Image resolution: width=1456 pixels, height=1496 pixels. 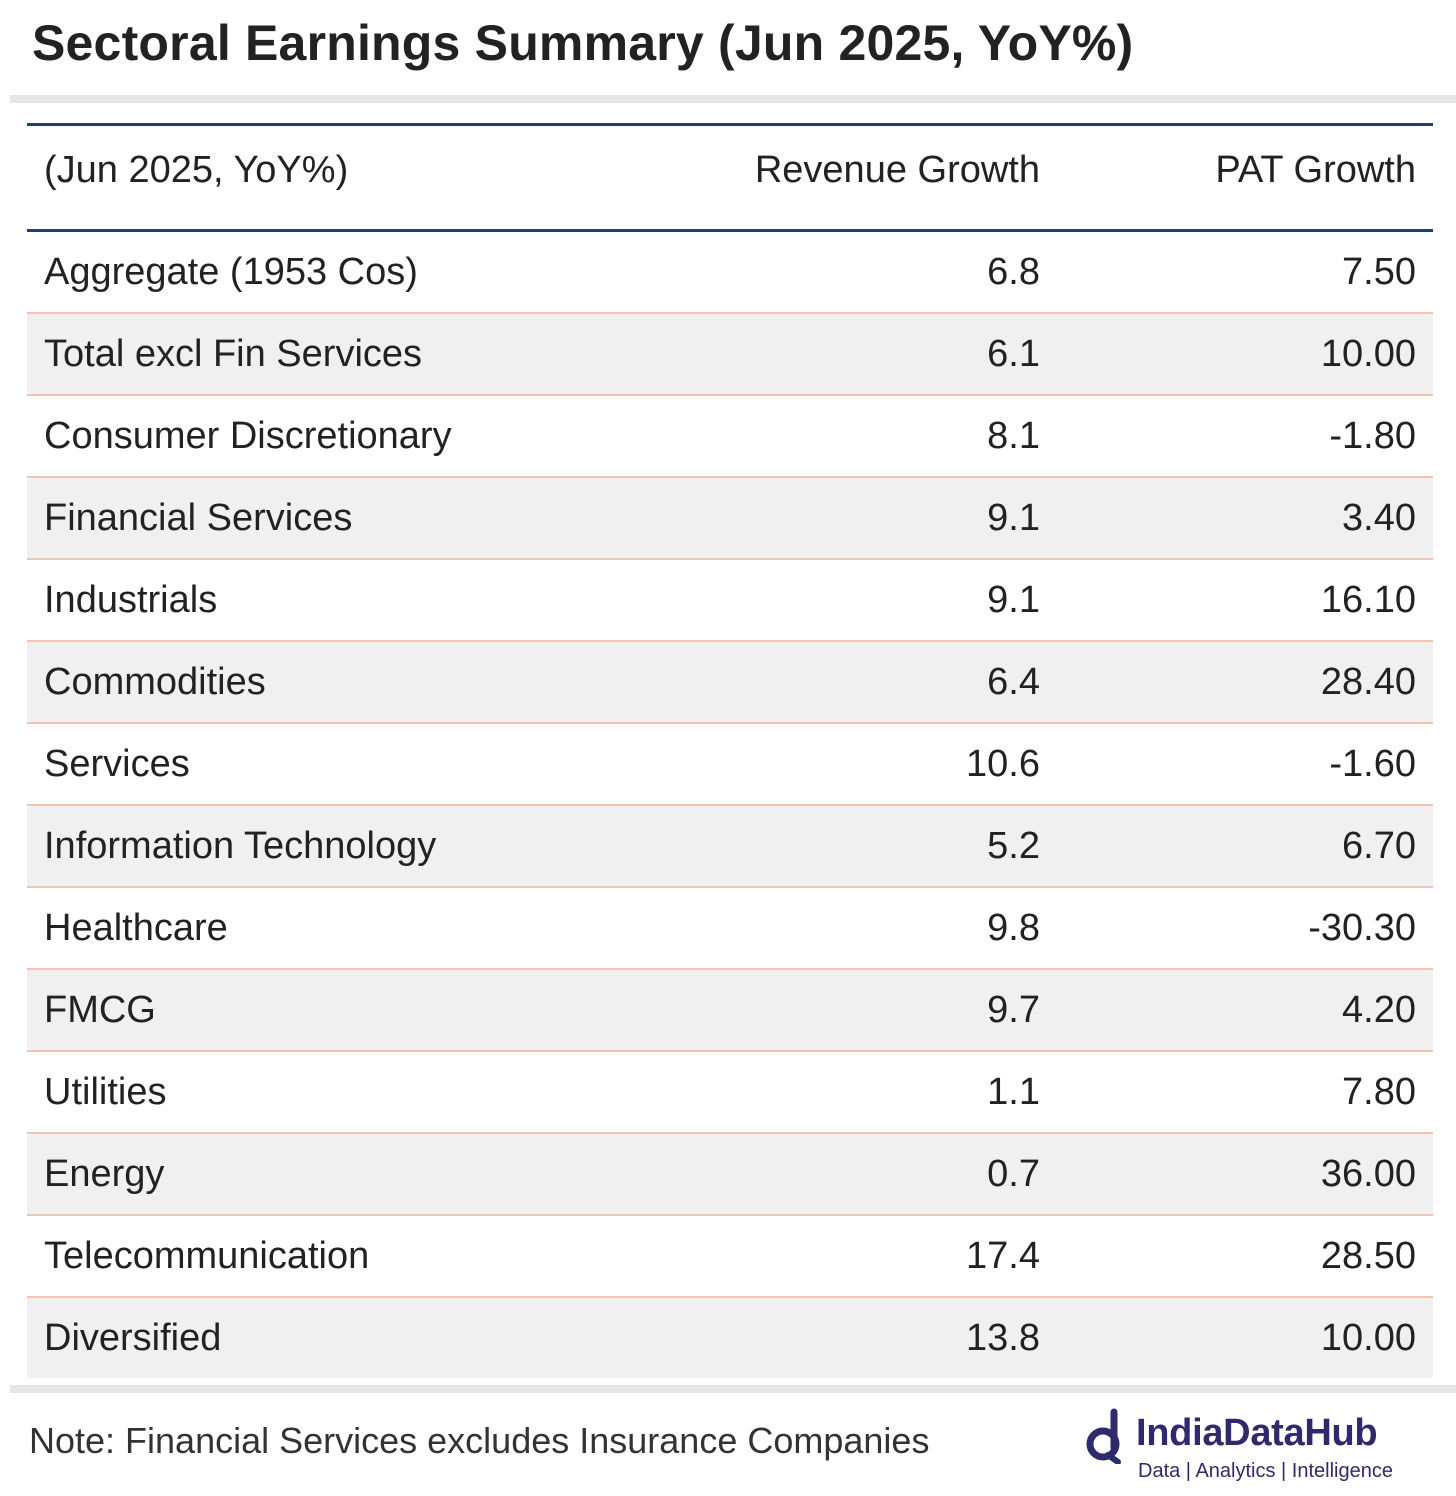 I want to click on row-pat-growth: -1.60, so click(x=1372, y=764).